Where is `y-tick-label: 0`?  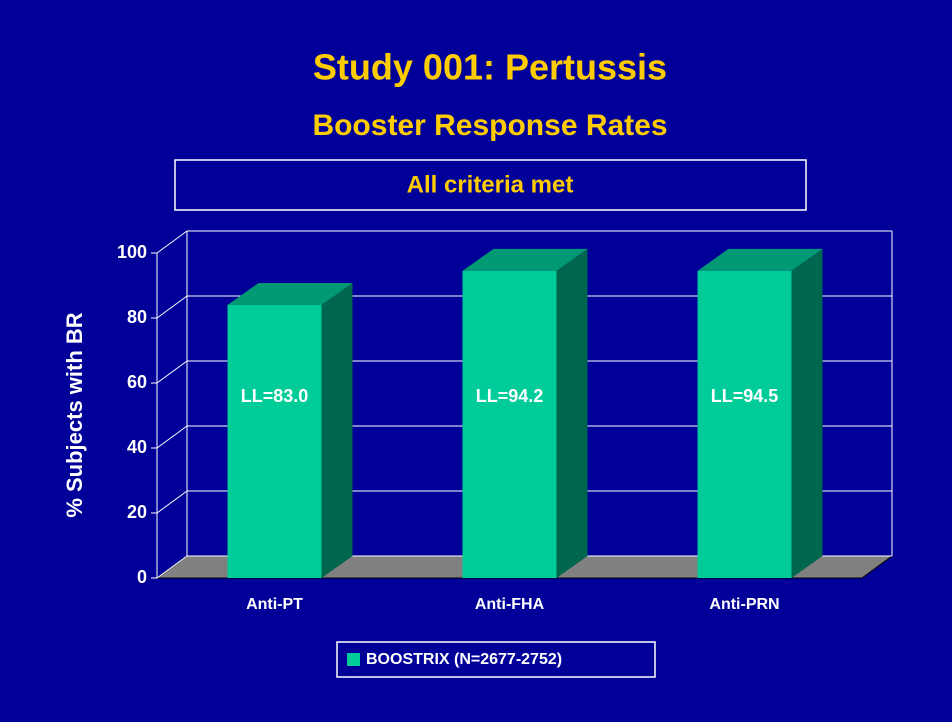 y-tick-label: 0 is located at coordinates (142, 577).